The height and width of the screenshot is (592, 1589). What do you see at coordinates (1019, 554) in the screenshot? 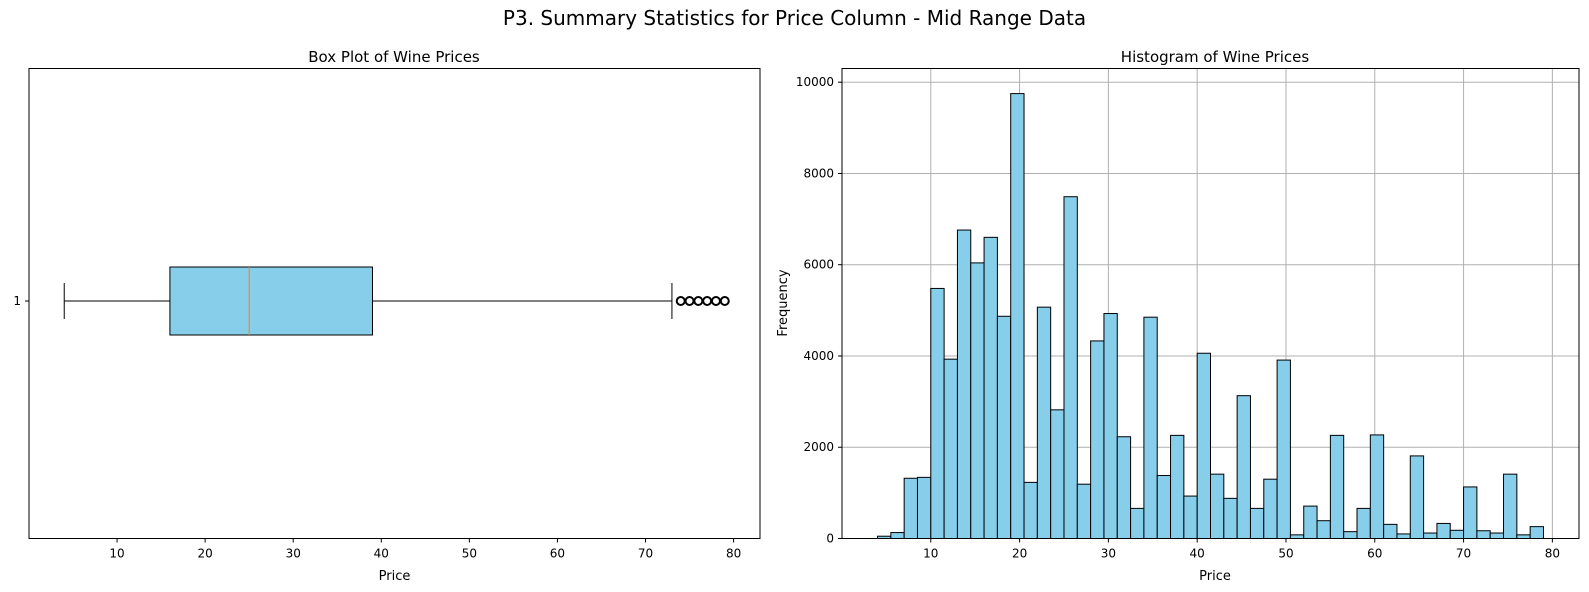
I see `histogram-x-tick-label: 20` at bounding box center [1019, 554].